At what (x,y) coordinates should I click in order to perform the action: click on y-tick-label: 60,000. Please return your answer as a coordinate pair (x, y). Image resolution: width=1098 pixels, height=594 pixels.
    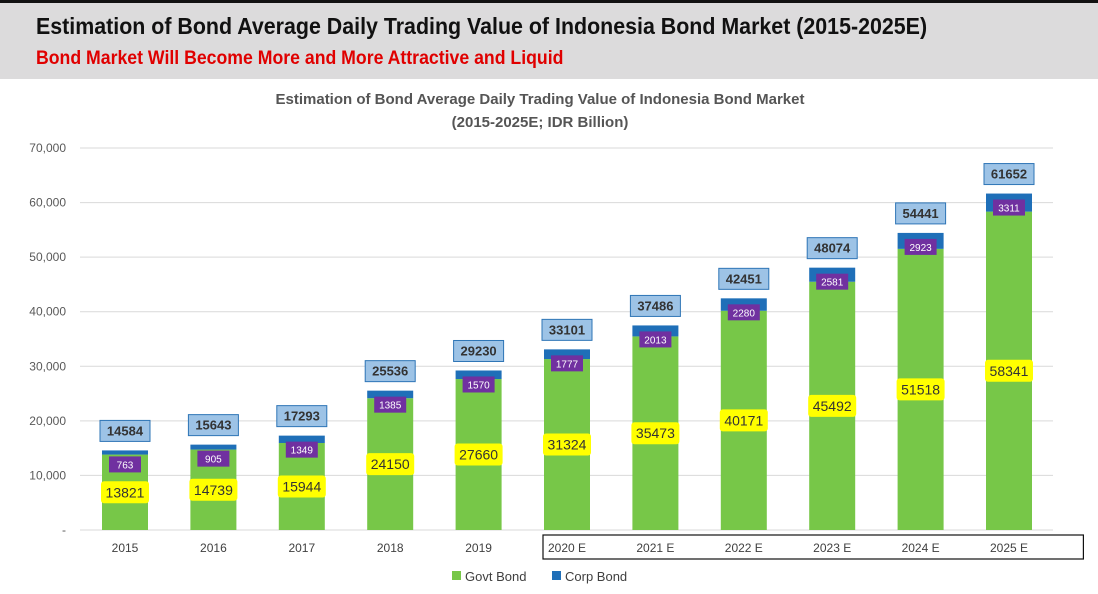
    Looking at the image, I should click on (47, 203).